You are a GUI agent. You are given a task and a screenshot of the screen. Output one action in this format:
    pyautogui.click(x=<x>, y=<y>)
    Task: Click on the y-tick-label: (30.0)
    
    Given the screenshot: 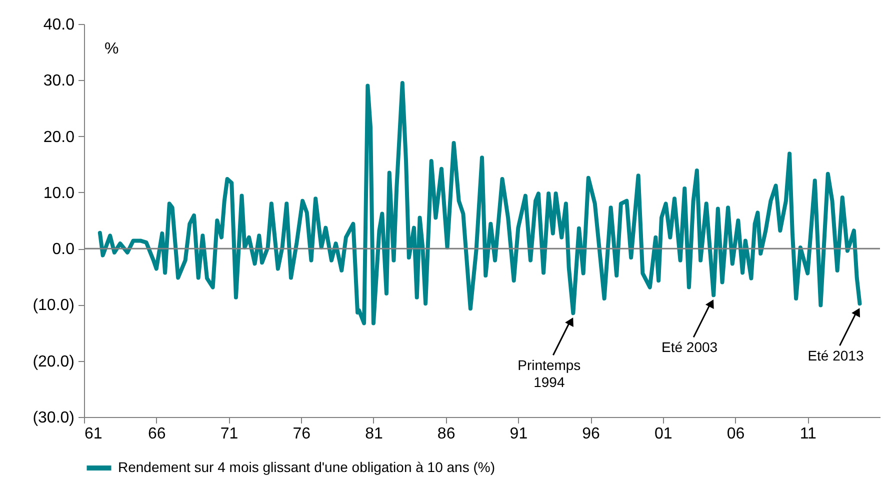 What is the action you would take?
    pyautogui.click(x=53, y=418)
    